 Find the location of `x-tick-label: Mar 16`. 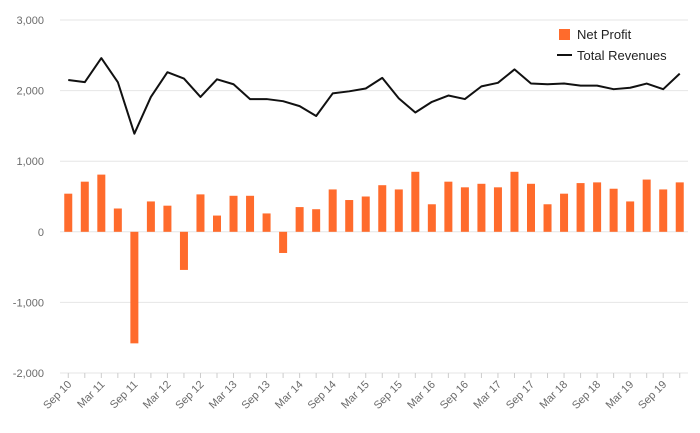

x-tick-label: Mar 16 is located at coordinates (421, 395).